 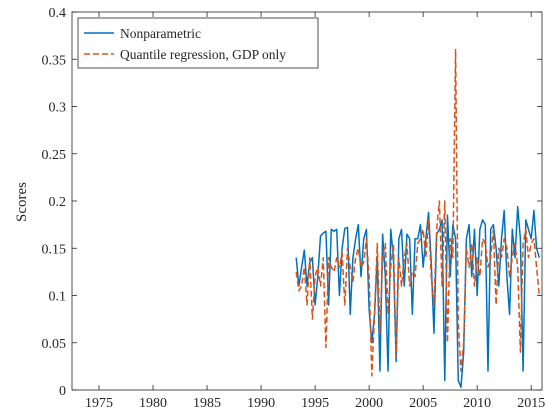 What do you see at coordinates (62, 391) in the screenshot?
I see `y-tick-label: 0` at bounding box center [62, 391].